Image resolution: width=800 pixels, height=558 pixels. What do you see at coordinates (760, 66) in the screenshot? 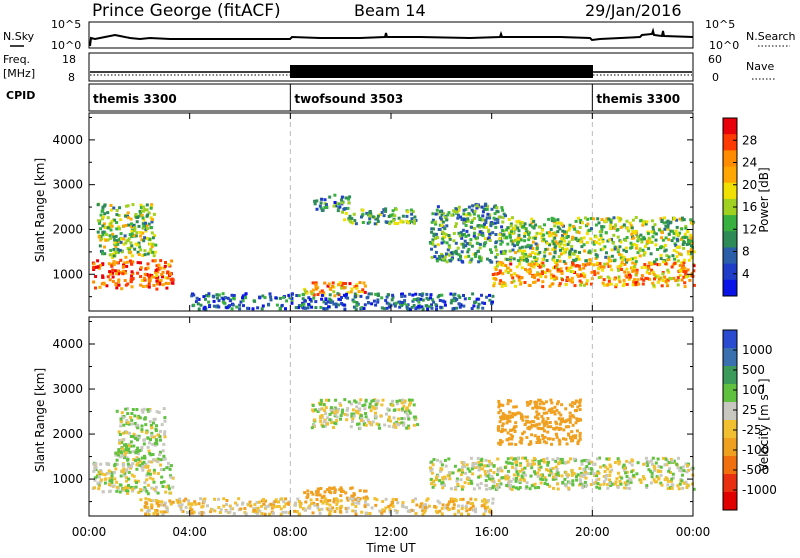
I see `nave-label: Nave` at bounding box center [760, 66].